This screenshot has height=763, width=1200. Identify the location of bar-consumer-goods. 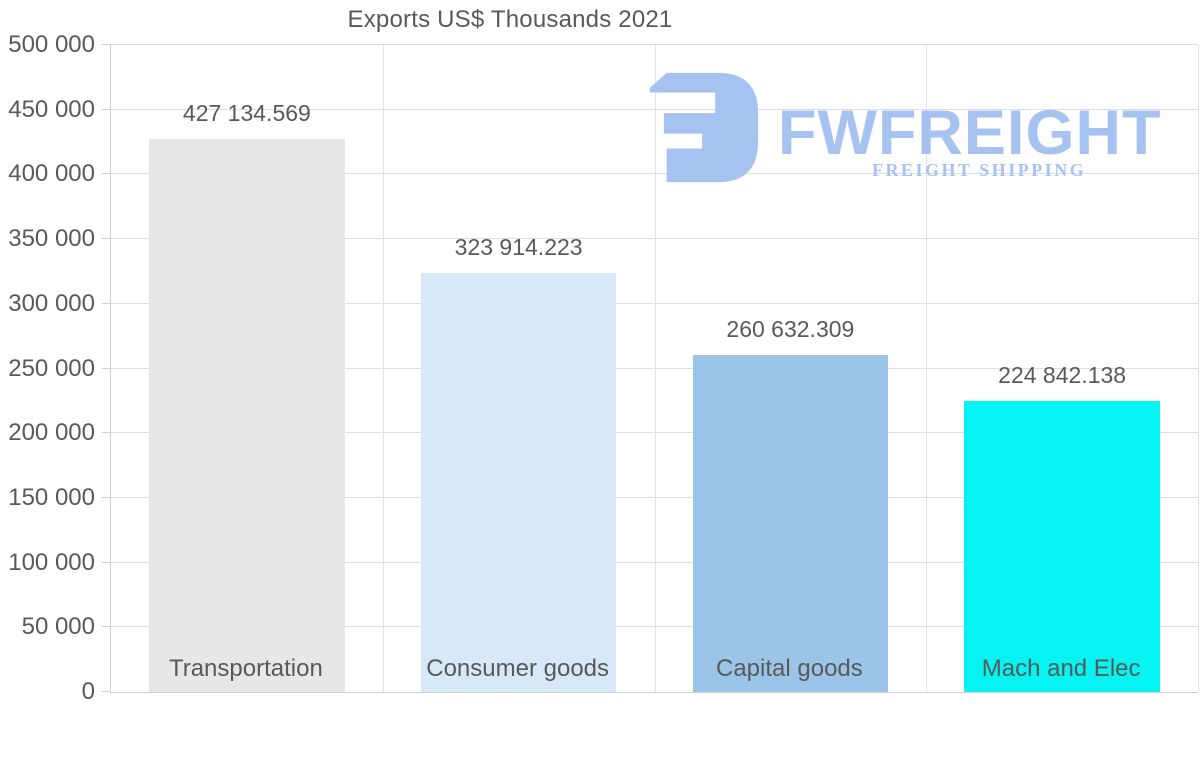
(518, 482).